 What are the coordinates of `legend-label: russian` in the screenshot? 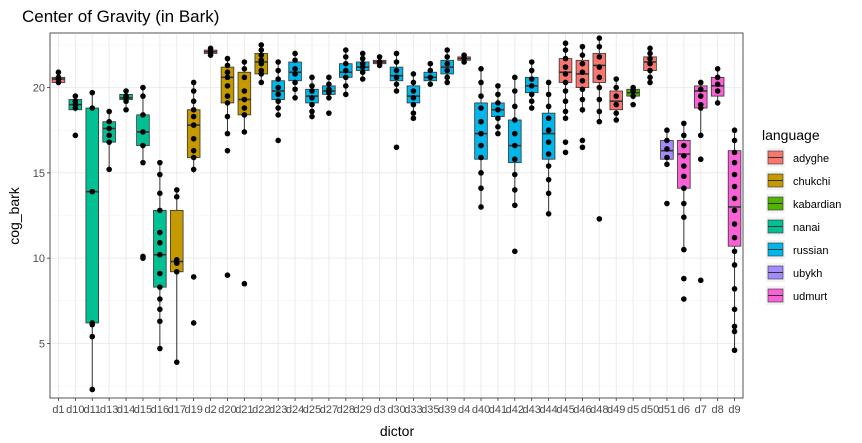 It's located at (810, 251).